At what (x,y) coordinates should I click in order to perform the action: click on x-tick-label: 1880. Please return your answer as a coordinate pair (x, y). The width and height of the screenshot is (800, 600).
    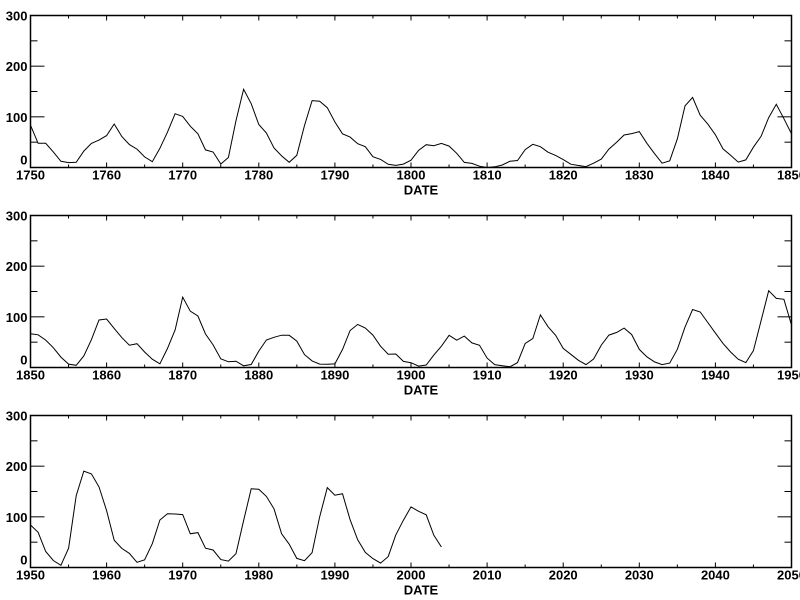
    Looking at the image, I should click on (258, 375).